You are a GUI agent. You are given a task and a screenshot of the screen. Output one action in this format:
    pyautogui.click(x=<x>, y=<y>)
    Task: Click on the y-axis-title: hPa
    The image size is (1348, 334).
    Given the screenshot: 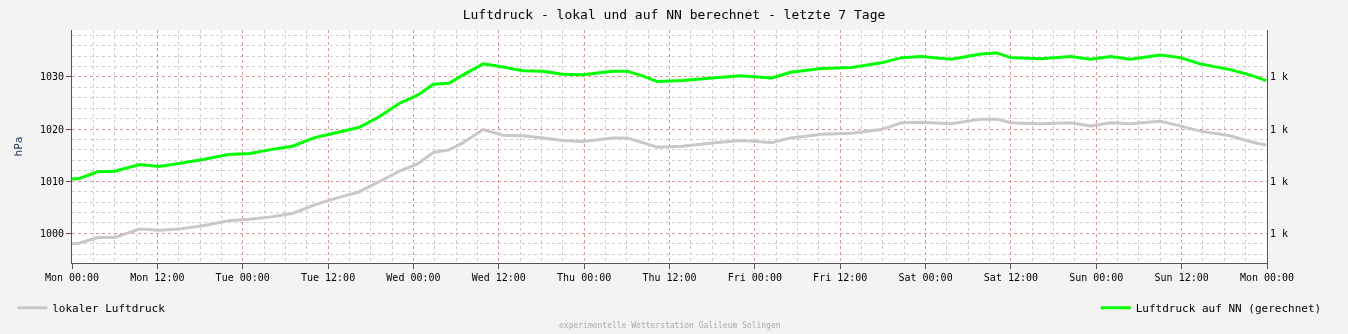 What is the action you would take?
    pyautogui.click(x=18, y=146)
    